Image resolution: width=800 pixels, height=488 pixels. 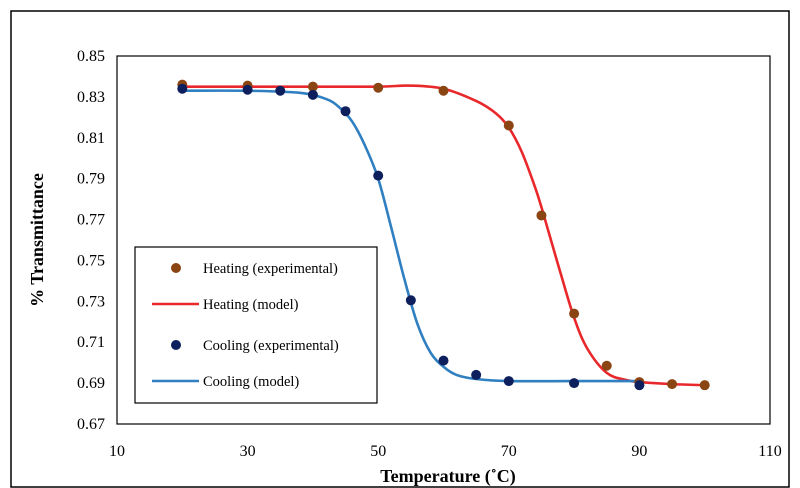 I want to click on y-tick-label: 0.85, so click(x=91, y=56).